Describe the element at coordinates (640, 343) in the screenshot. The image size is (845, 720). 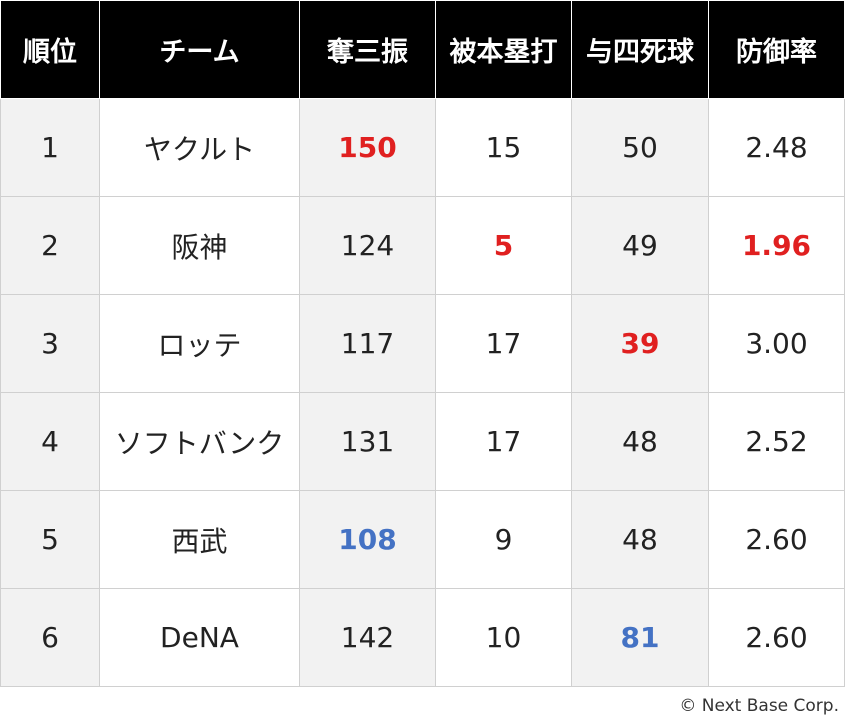
I see `walks-hbp-cell: 39` at that location.